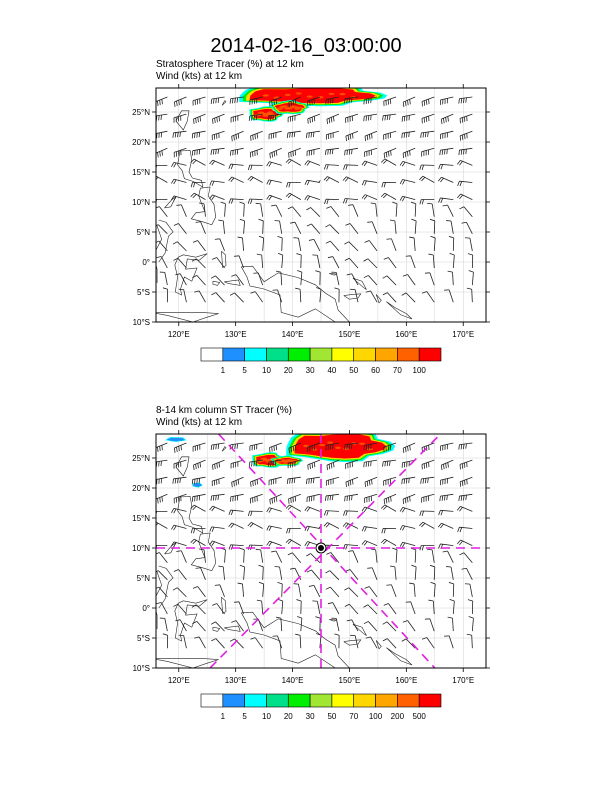 The width and height of the screenshot is (612, 792). What do you see at coordinates (199, 76) in the screenshot?
I see `top-panel-title-line2: Wind (kts) at 12 km` at bounding box center [199, 76].